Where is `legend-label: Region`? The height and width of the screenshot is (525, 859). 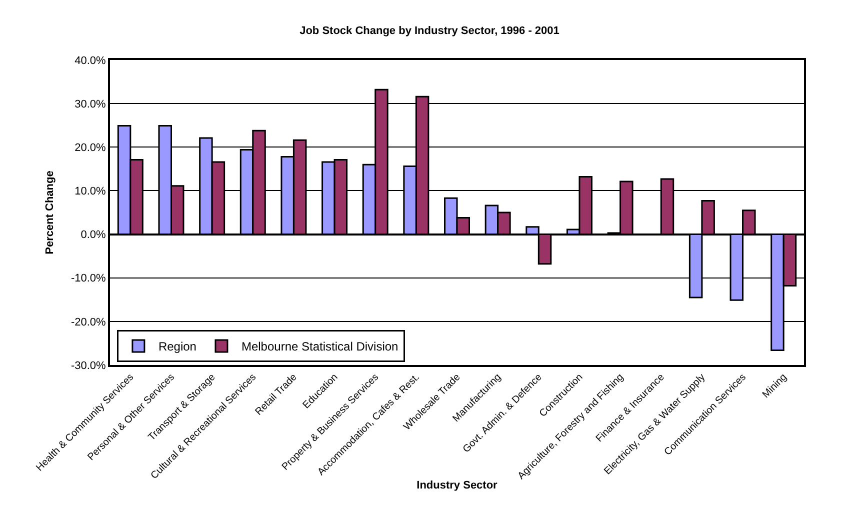
legend-label: Region is located at coordinates (177, 347).